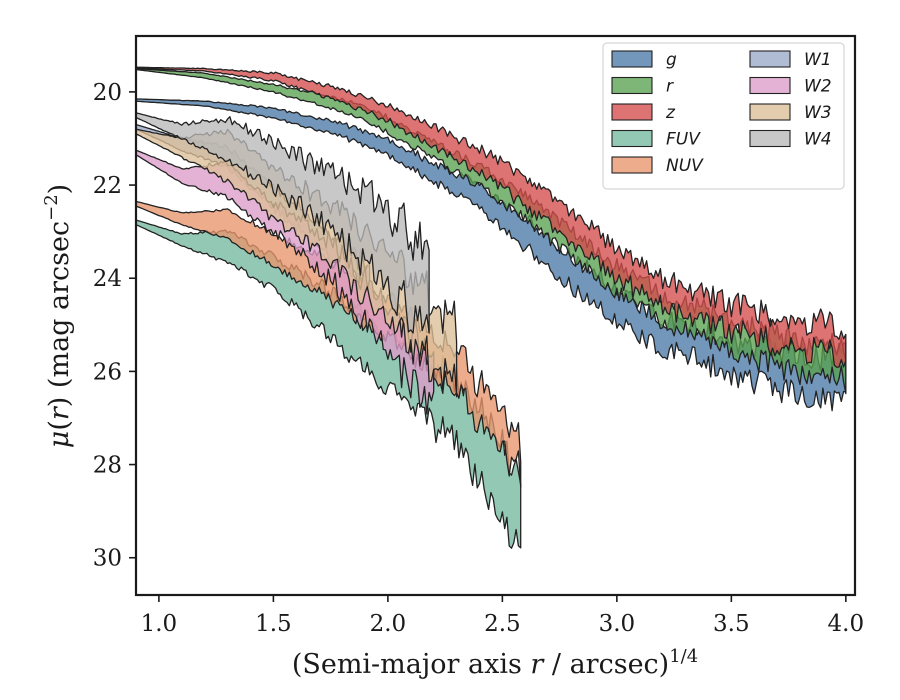  I want to click on x-axis-label-main: (Semi-major axis, so click(411, 664).